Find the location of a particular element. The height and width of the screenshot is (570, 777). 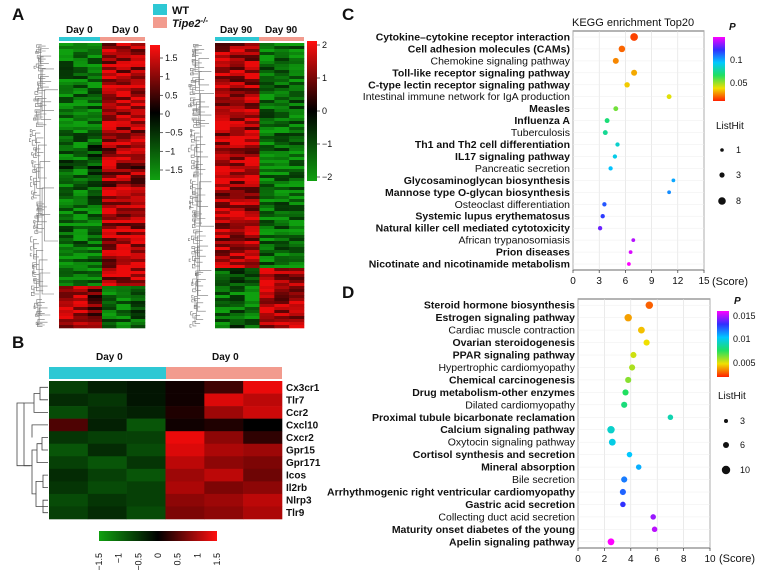

gene-label: Tlr7 is located at coordinates (295, 400).